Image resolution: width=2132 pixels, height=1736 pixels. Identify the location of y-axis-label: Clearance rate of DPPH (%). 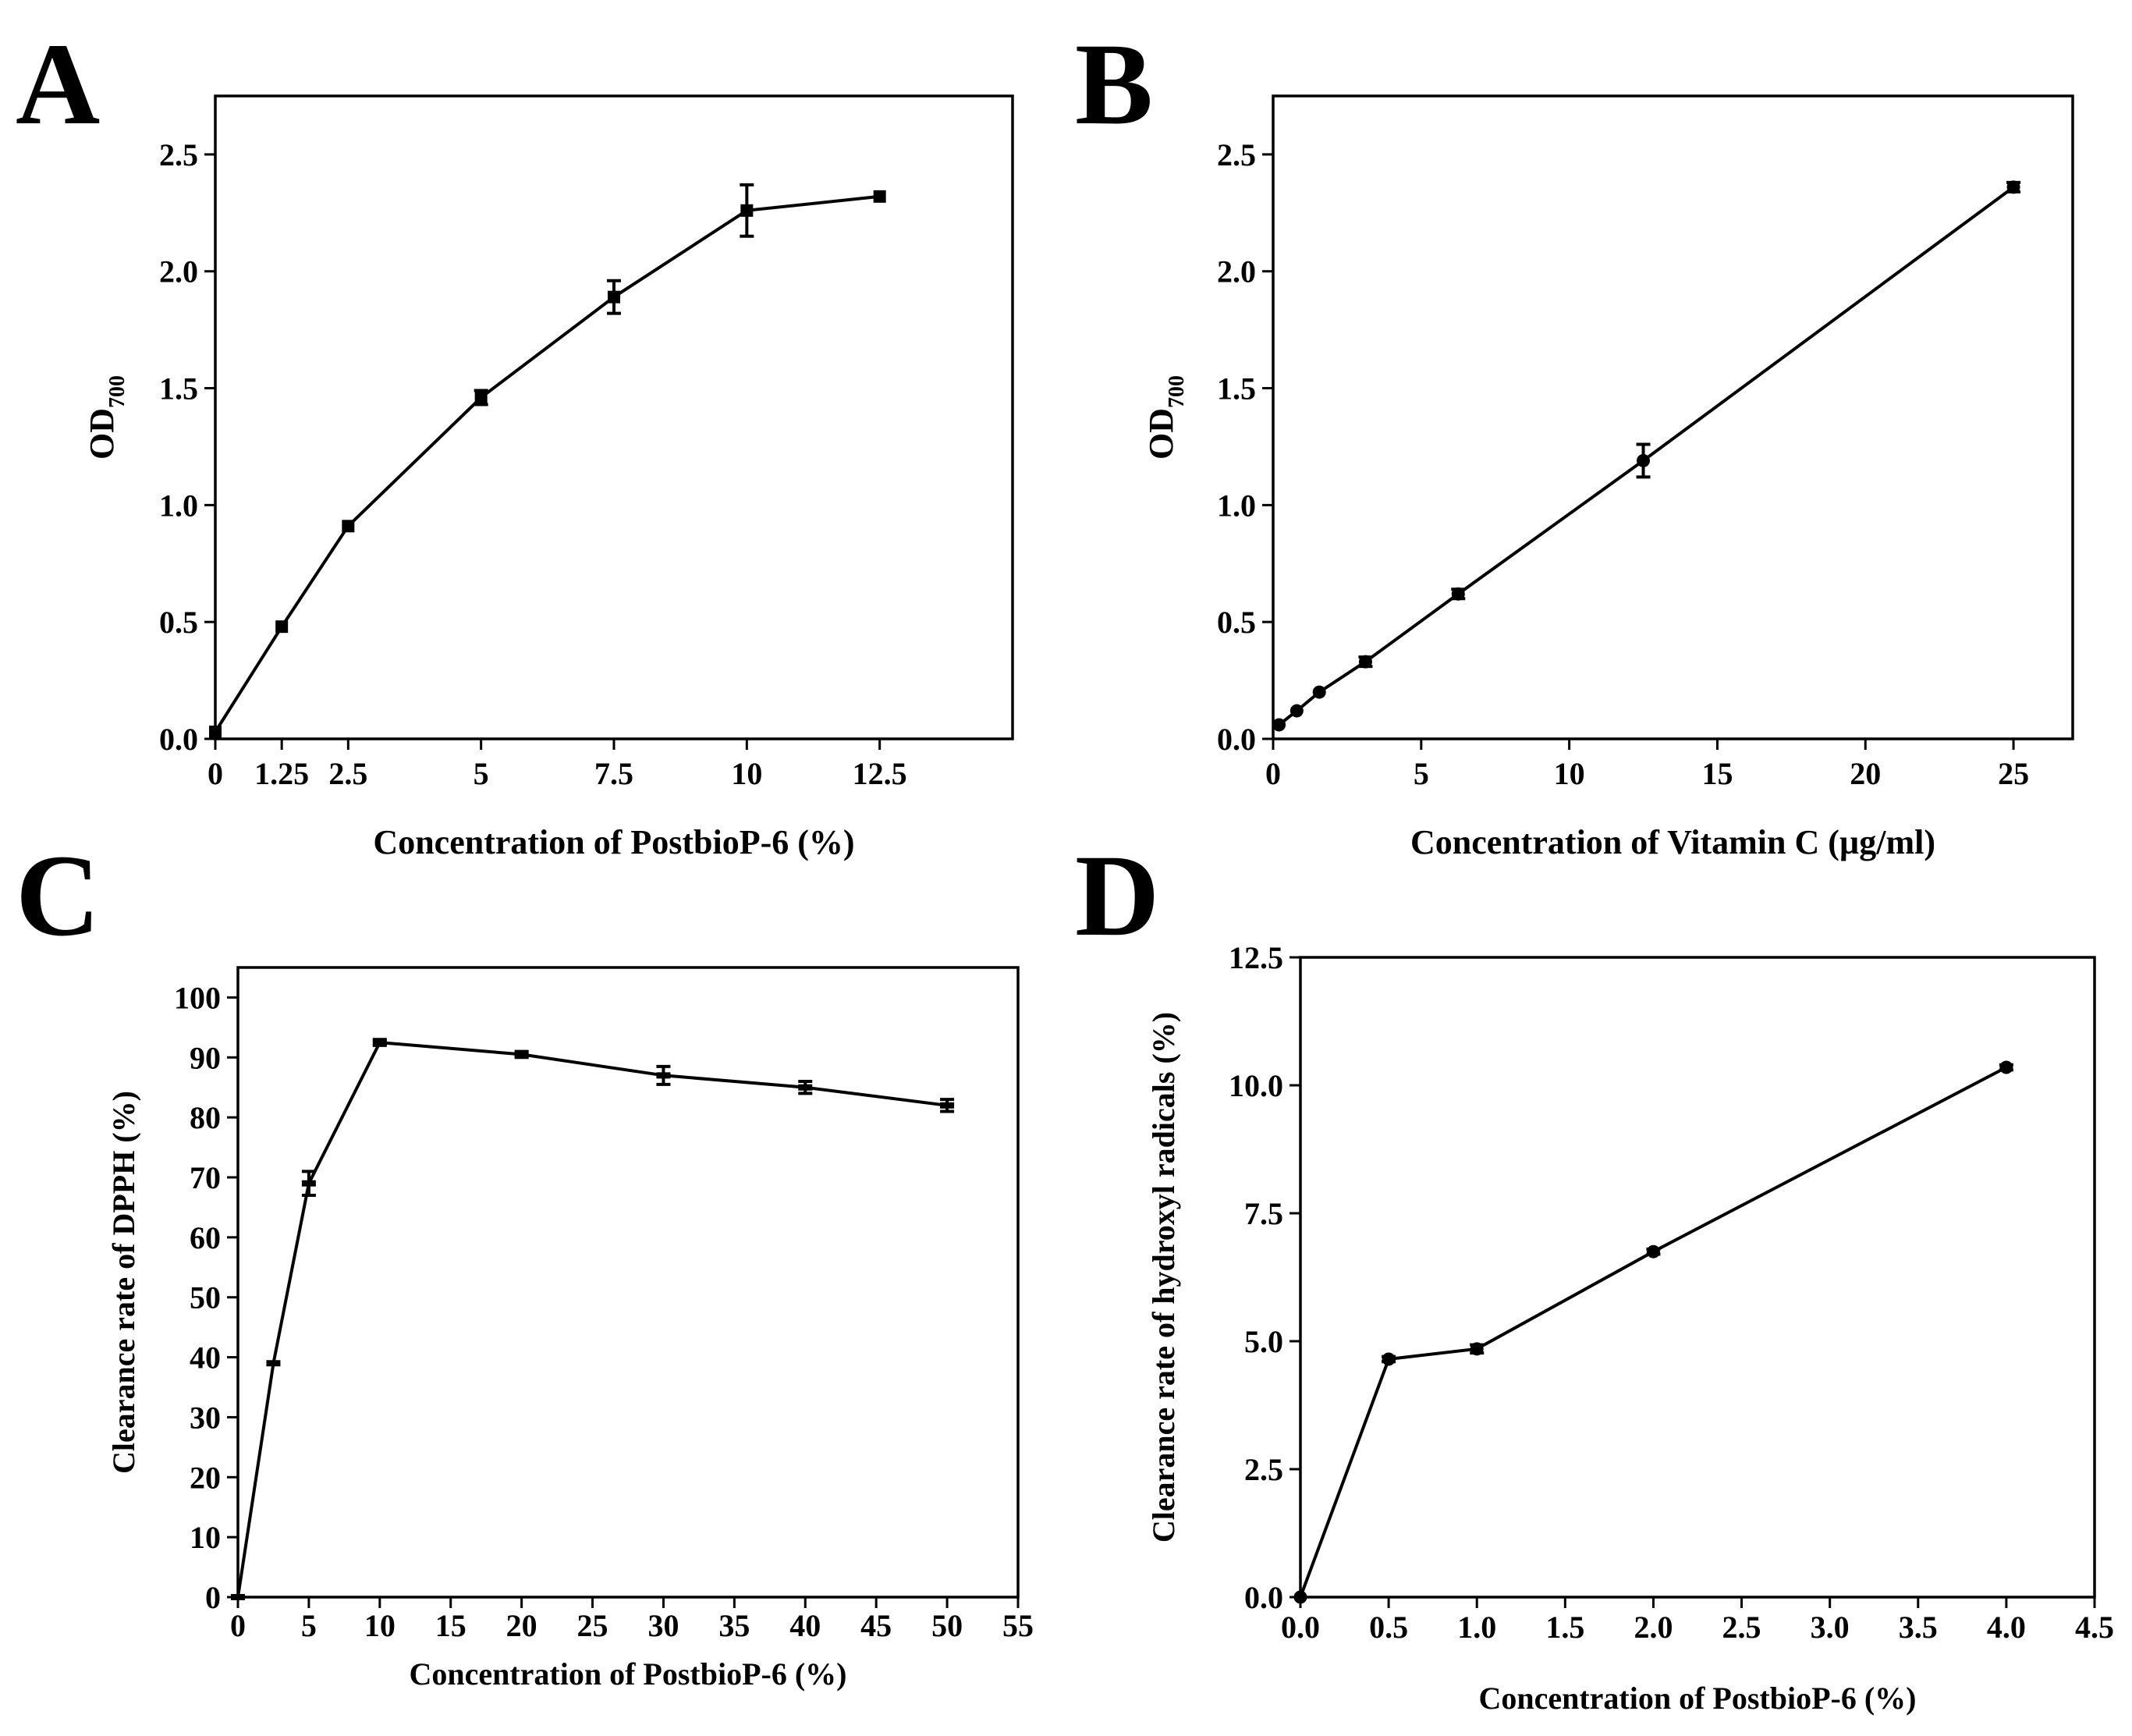
(123, 1282).